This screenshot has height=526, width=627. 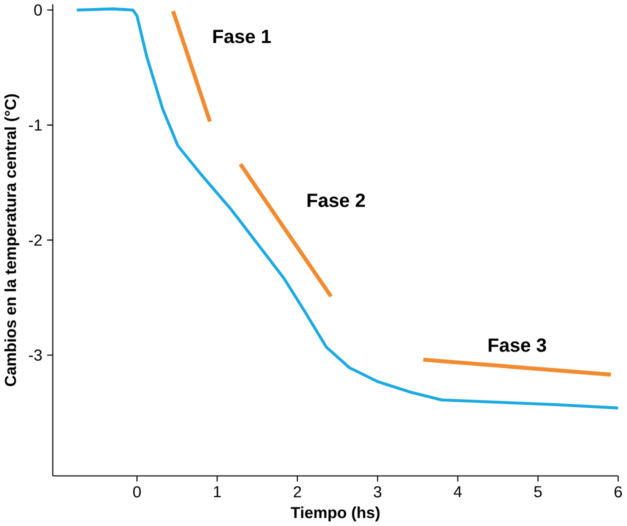 What do you see at coordinates (12, 240) in the screenshot?
I see `y-axis-title: Cambios en la temperatura central (°C)` at bounding box center [12, 240].